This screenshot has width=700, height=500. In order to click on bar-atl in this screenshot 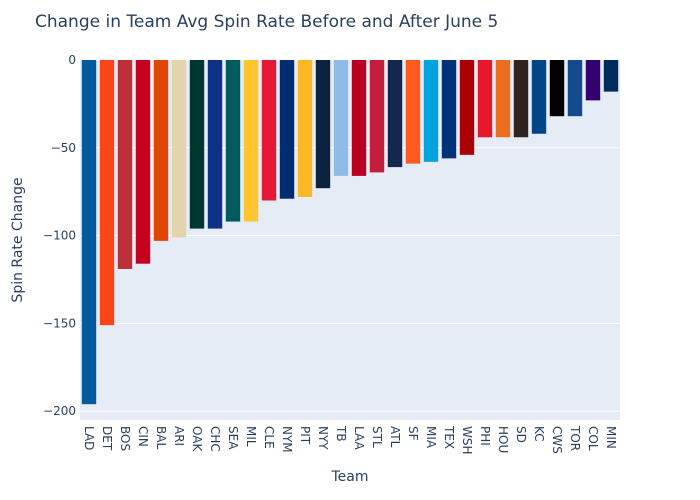, I will do `click(395, 114)`.